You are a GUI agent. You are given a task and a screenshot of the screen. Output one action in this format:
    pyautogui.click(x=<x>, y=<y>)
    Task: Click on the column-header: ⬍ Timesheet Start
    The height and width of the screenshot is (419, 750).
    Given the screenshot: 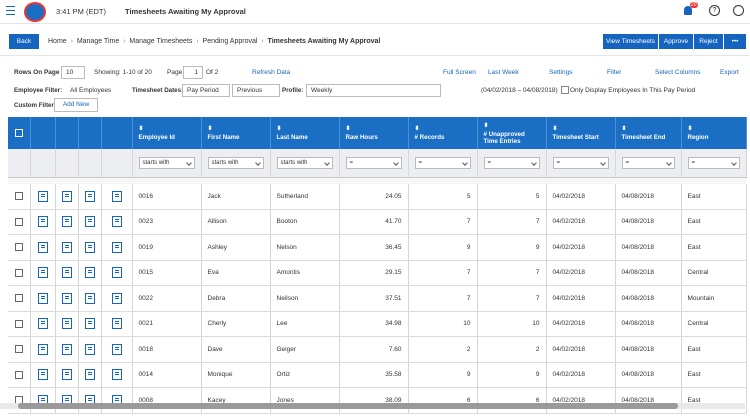 What is the action you would take?
    pyautogui.click(x=581, y=133)
    